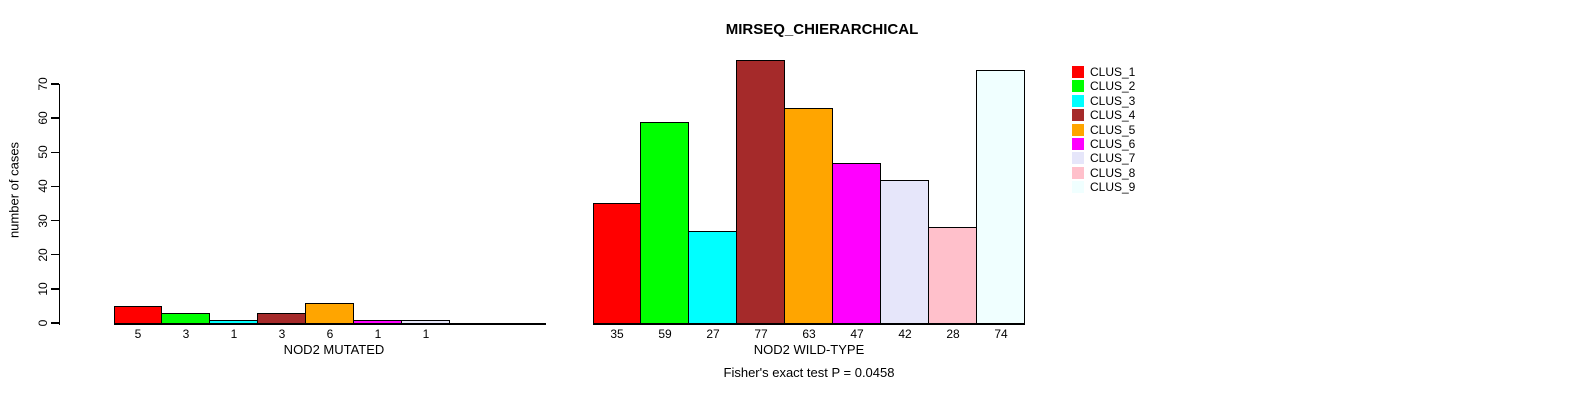 This screenshot has width=1590, height=400. I want to click on legend-label-clus_9: CLUS_9, so click(1113, 187).